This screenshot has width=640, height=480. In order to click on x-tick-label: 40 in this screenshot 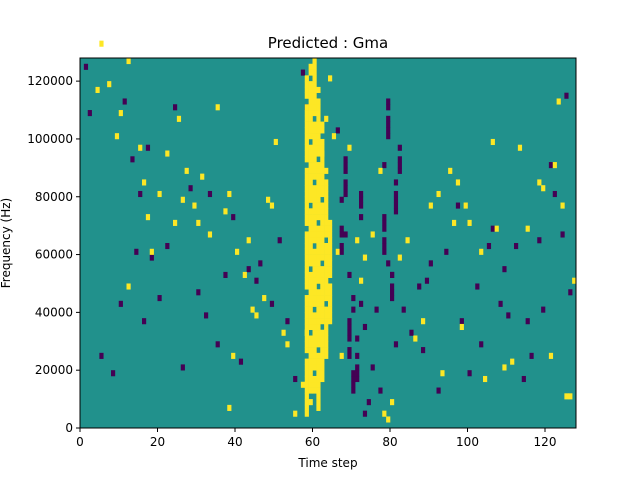, I will do `click(234, 442)`.